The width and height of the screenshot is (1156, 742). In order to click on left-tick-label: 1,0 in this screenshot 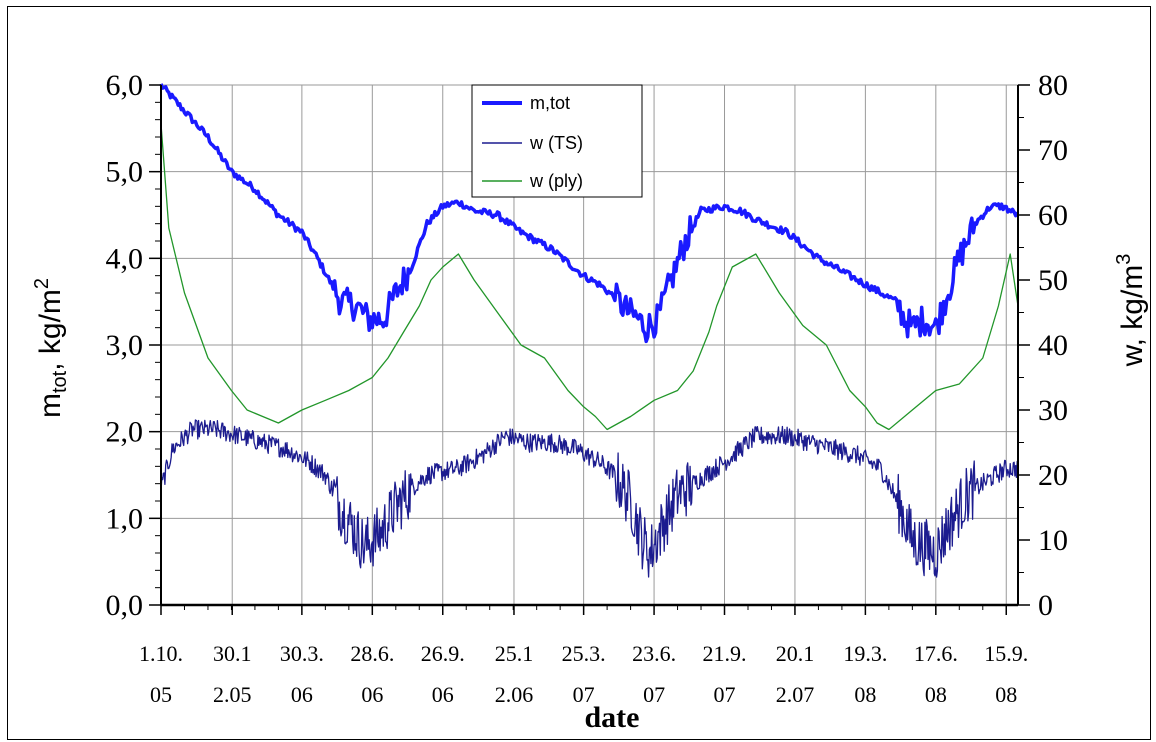, I will do `click(125, 518)`.